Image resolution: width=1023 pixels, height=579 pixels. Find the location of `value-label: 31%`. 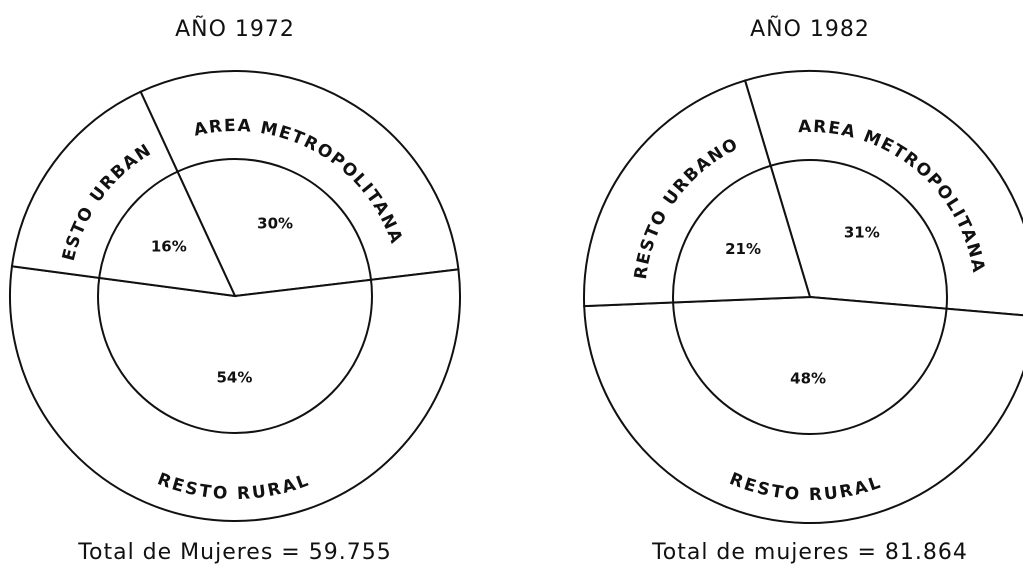

value-label: 31% is located at coordinates (862, 233).